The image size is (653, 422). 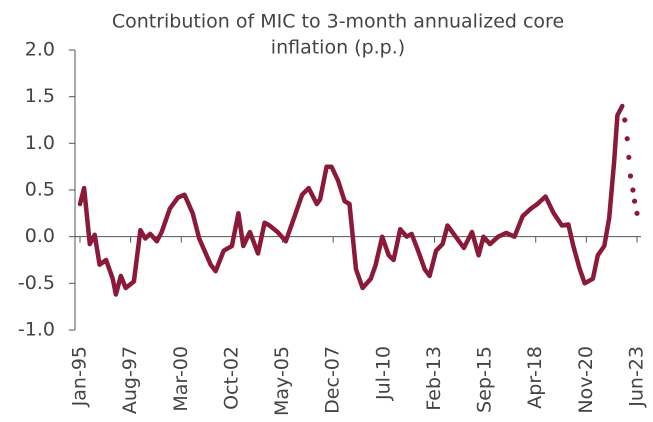 What do you see at coordinates (40, 143) in the screenshot?
I see `y-tick-label: 1.0` at bounding box center [40, 143].